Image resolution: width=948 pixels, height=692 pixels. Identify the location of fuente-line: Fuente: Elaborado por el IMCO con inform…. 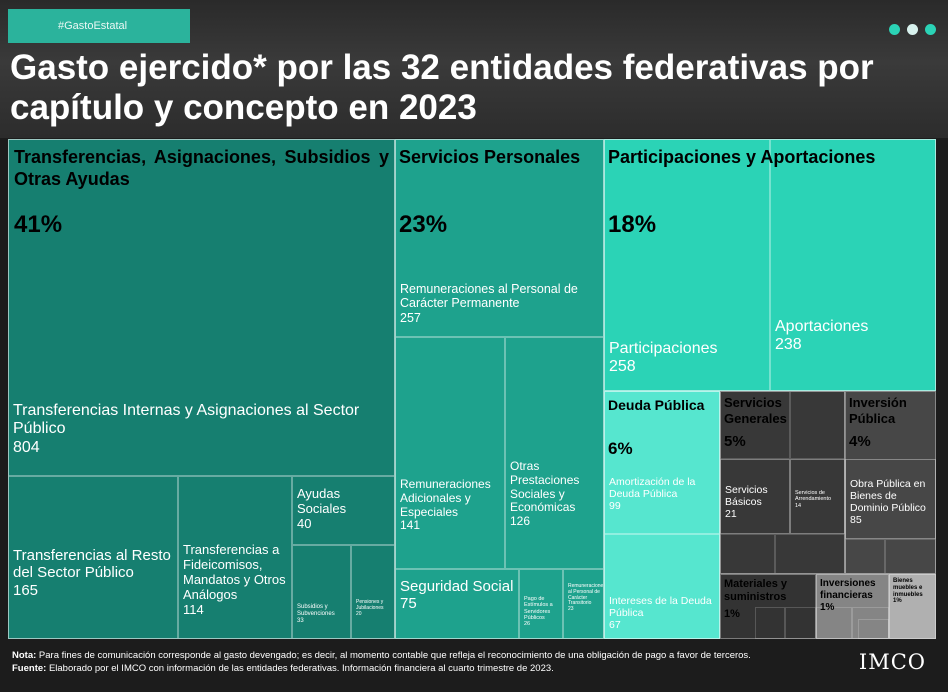
(427, 668).